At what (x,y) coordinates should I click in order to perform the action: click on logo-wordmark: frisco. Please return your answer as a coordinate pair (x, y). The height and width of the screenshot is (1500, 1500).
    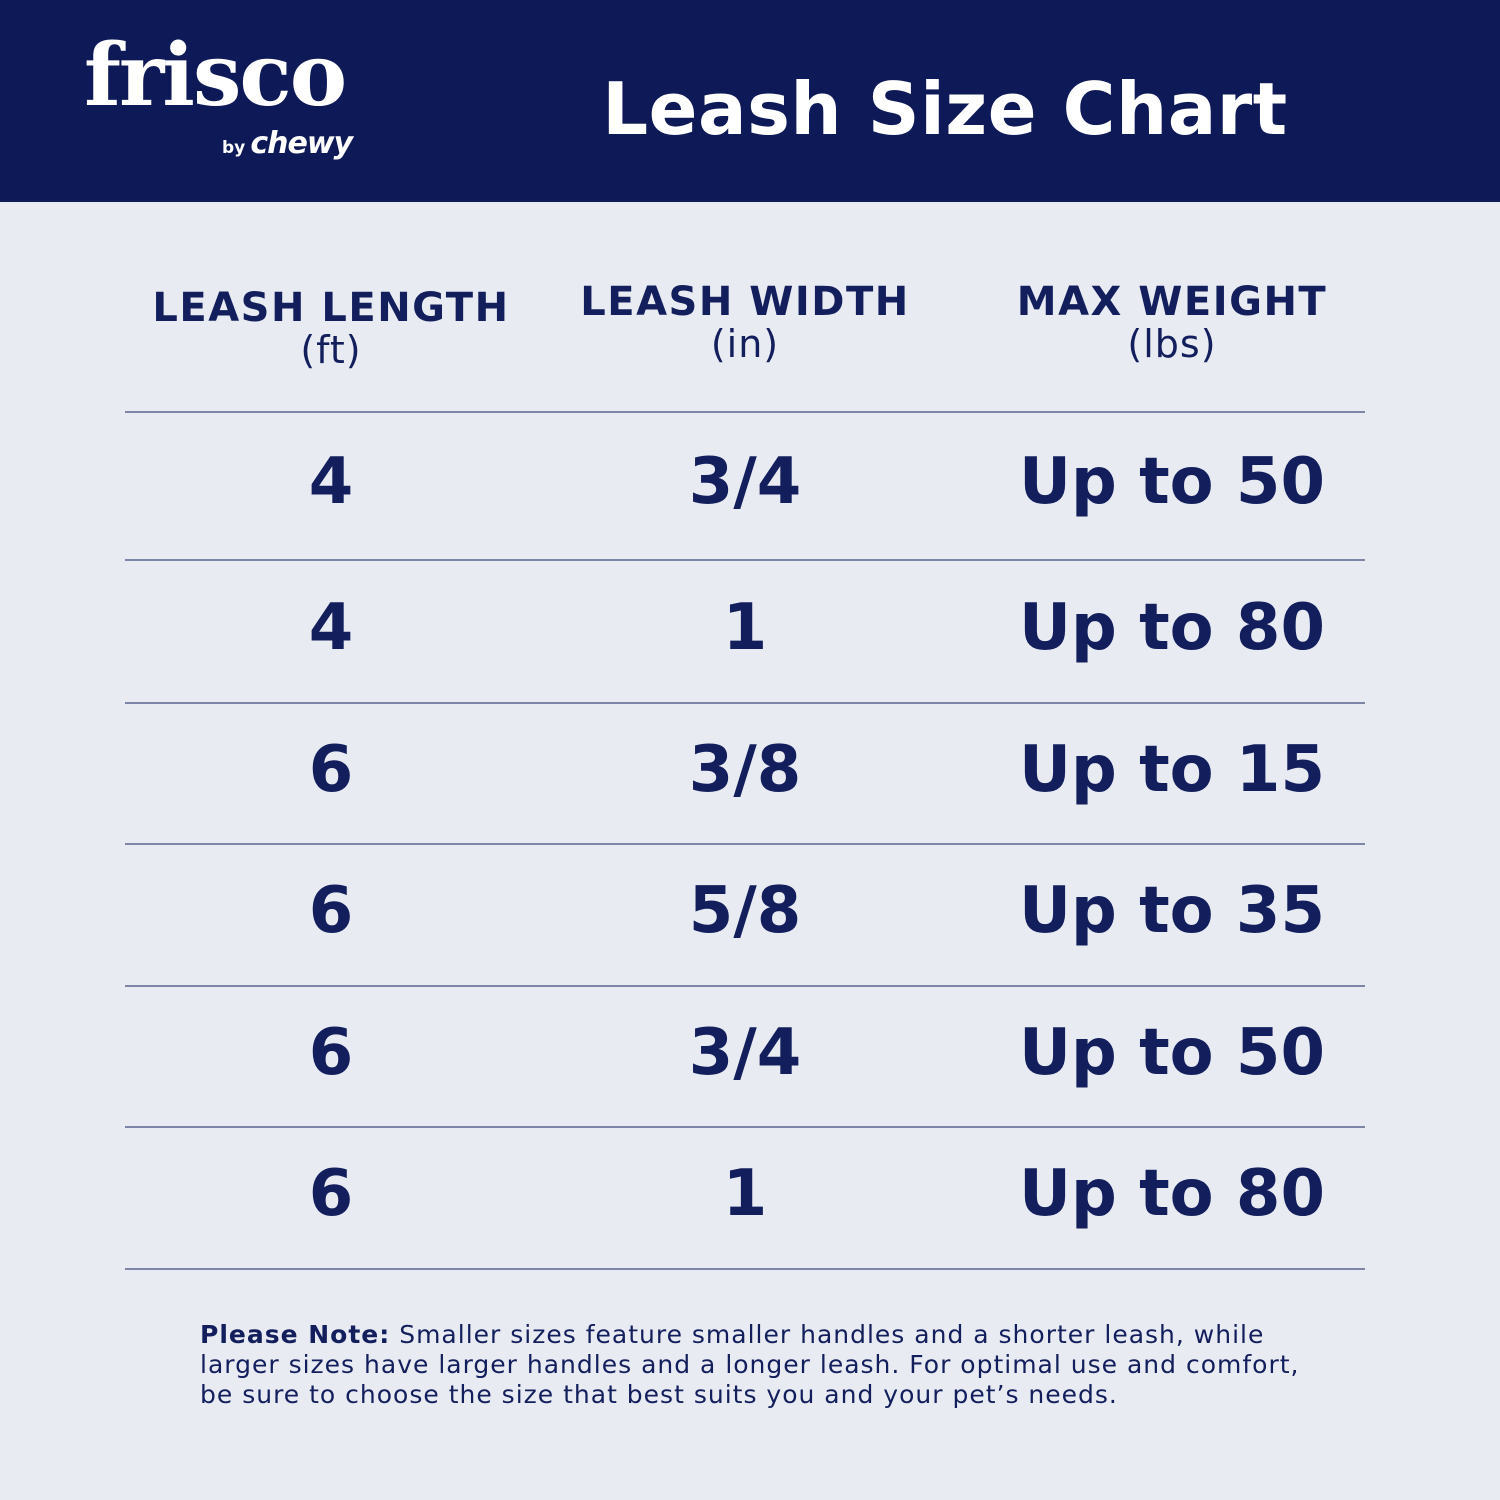
    Looking at the image, I should click on (215, 75).